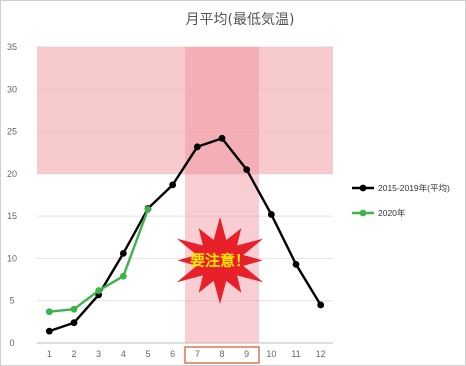  Describe the element at coordinates (73, 354) in the screenshot. I see `x-tick-label-2: 2` at that location.